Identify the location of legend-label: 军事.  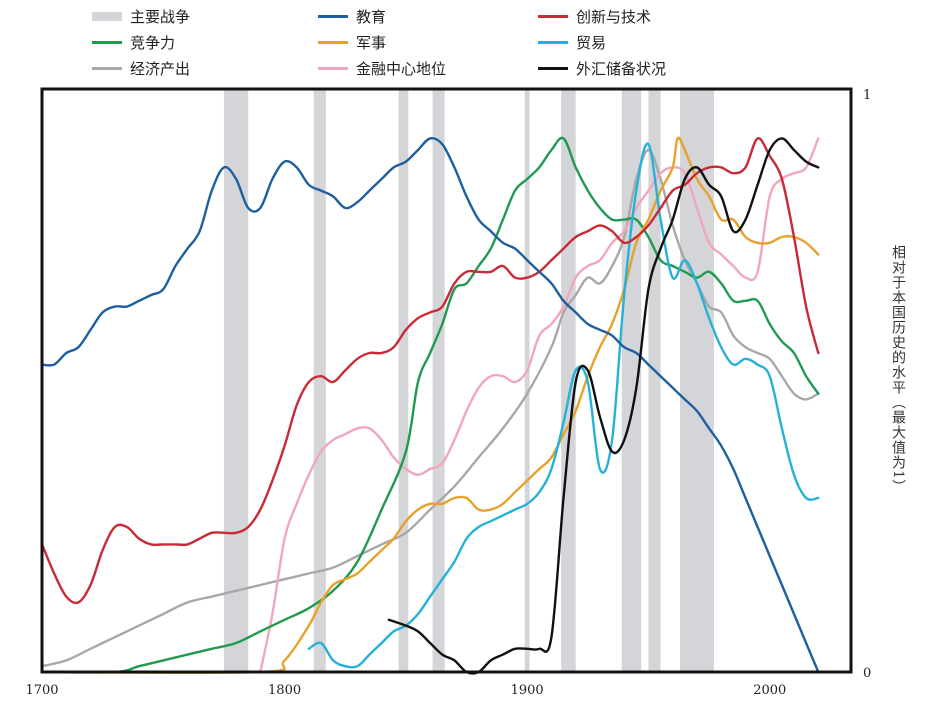
(371, 43).